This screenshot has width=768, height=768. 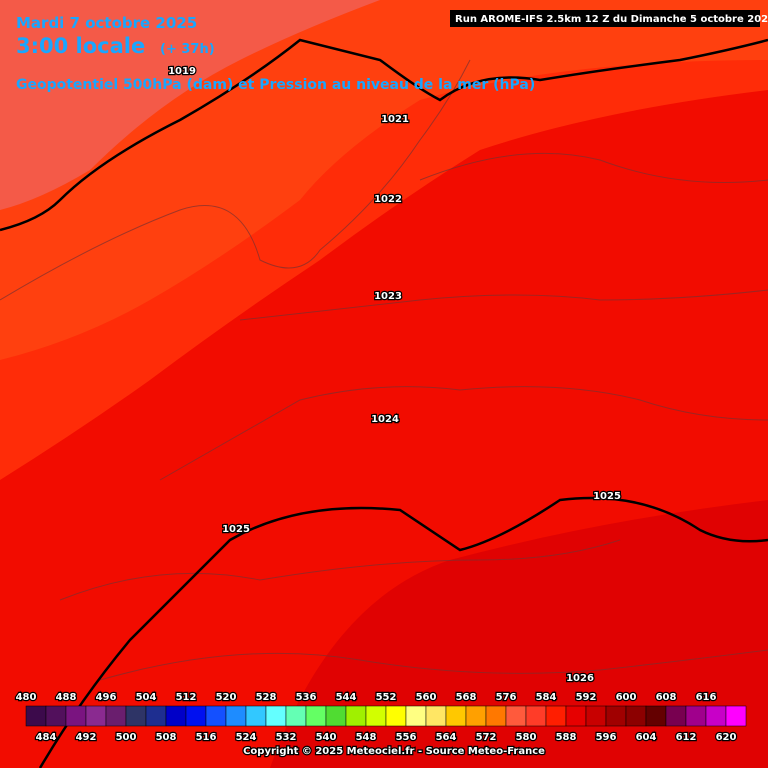 I want to click on scale-label: 572, so click(x=486, y=737).